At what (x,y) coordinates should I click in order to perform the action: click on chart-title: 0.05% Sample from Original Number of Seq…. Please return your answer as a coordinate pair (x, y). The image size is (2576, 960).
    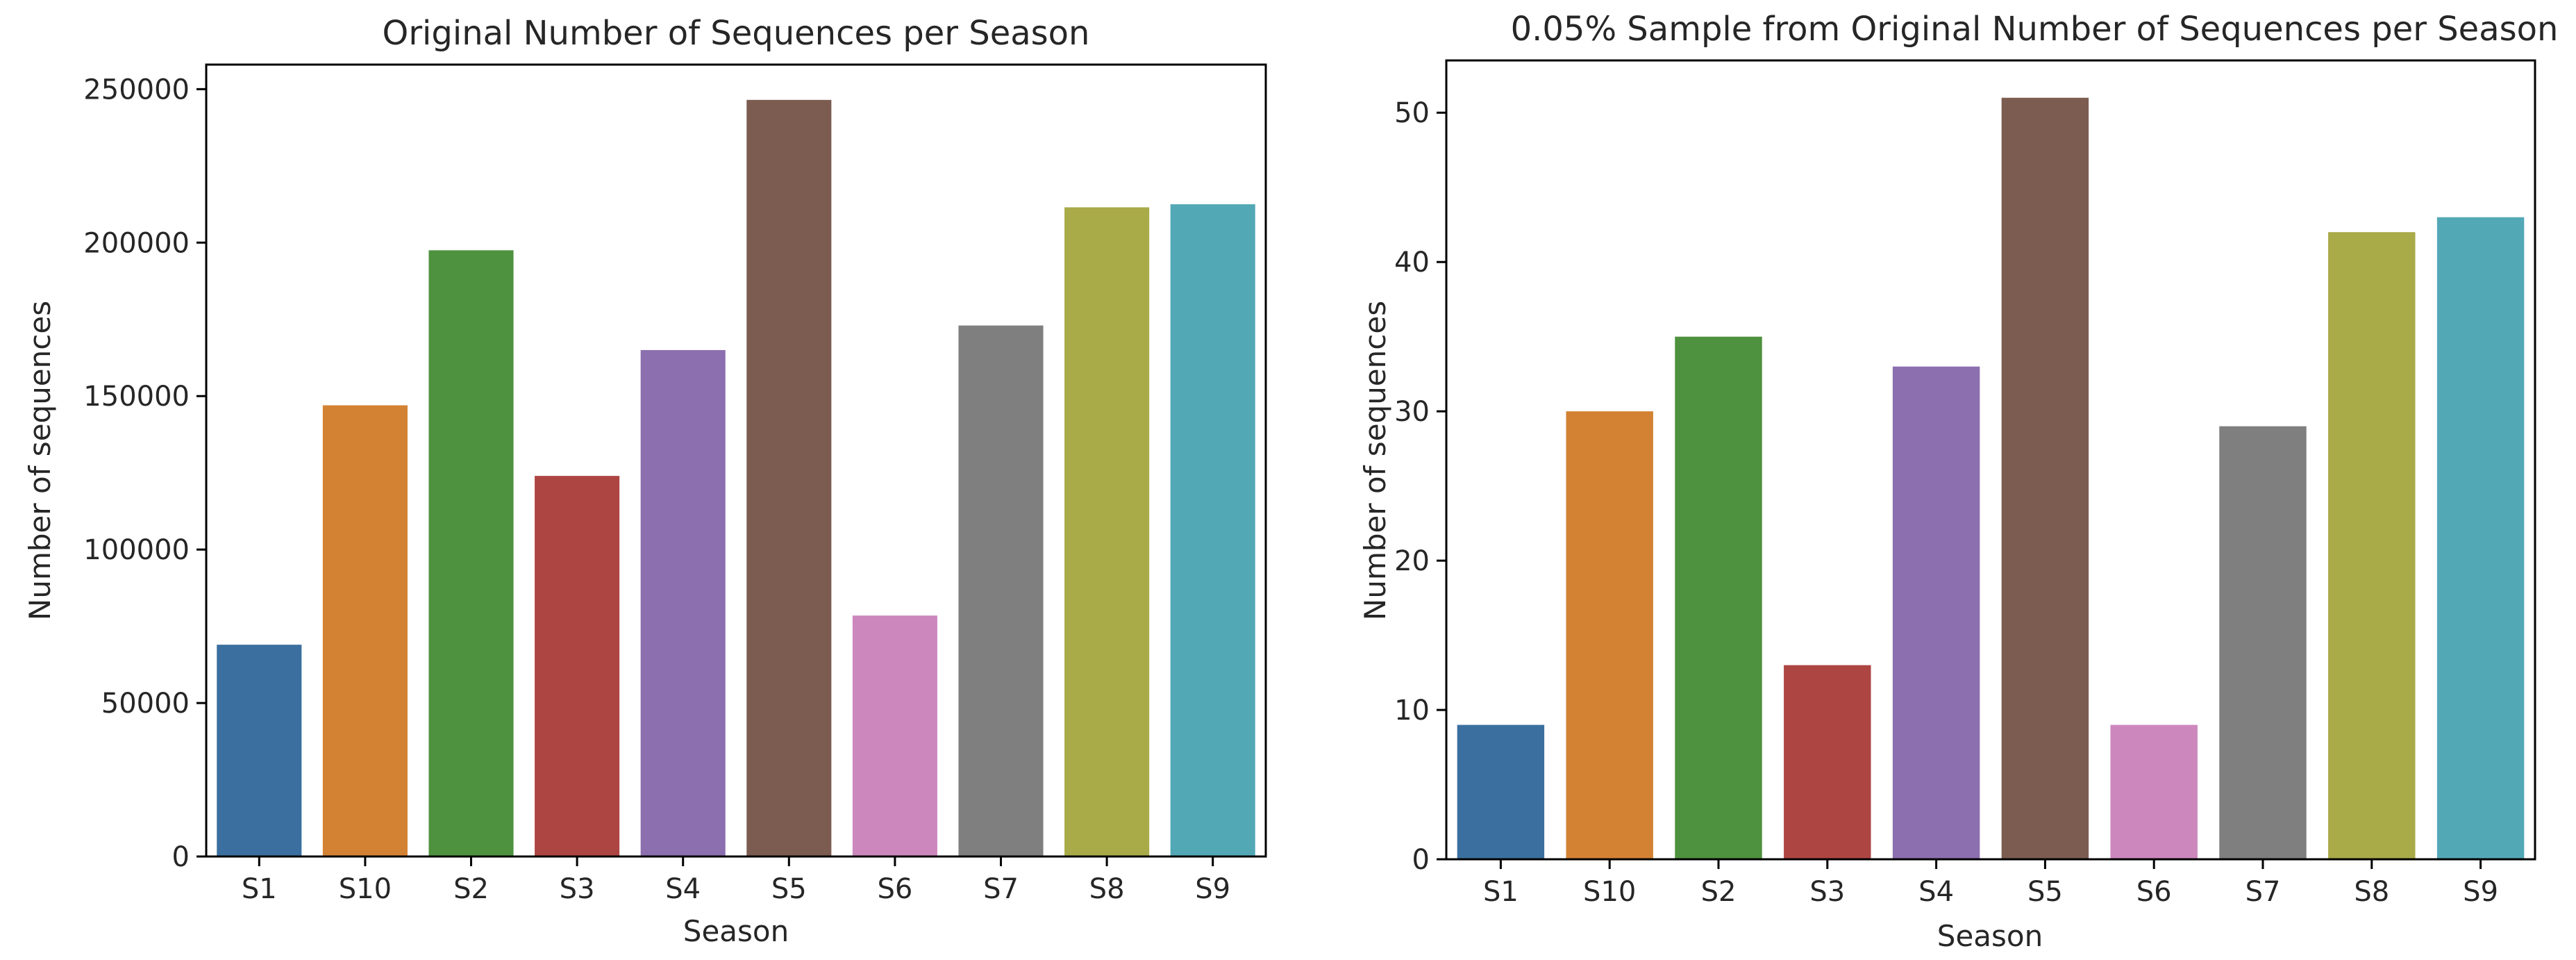
    Looking at the image, I should click on (2035, 29).